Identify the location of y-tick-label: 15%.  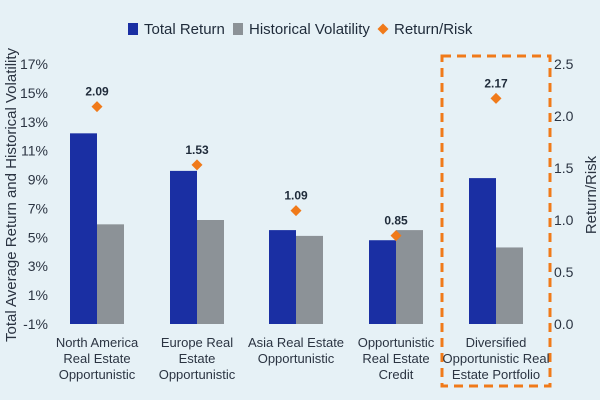
(34, 93).